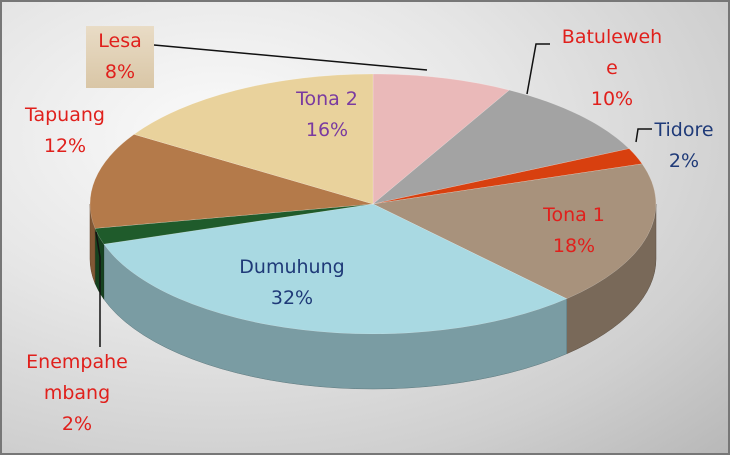  Describe the element at coordinates (77, 377) in the screenshot. I see `category-label: Enempahembang` at that location.